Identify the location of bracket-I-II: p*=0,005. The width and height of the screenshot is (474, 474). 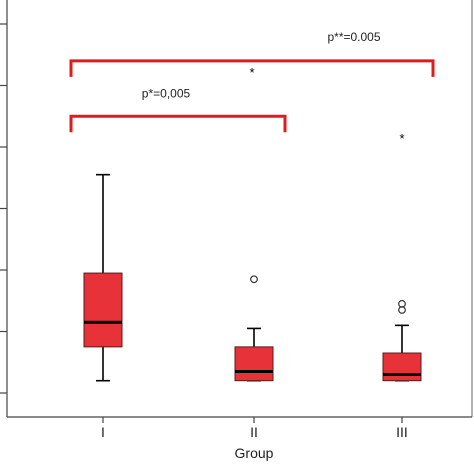
(178, 109).